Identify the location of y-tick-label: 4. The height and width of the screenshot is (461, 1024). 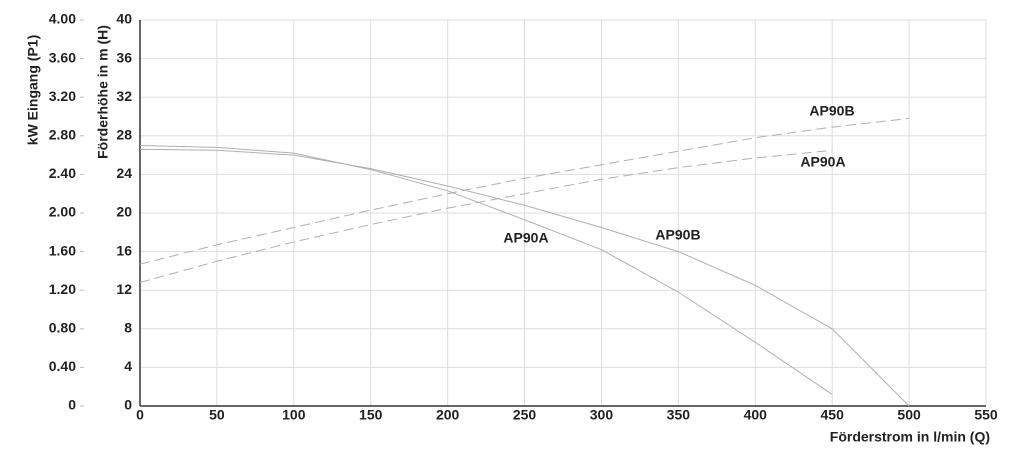
(128, 366).